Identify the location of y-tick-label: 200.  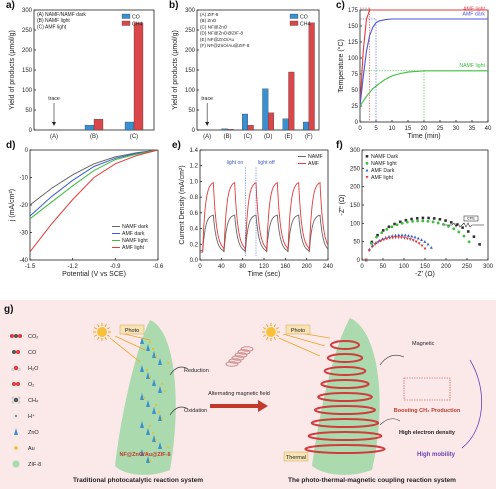
(27, 51).